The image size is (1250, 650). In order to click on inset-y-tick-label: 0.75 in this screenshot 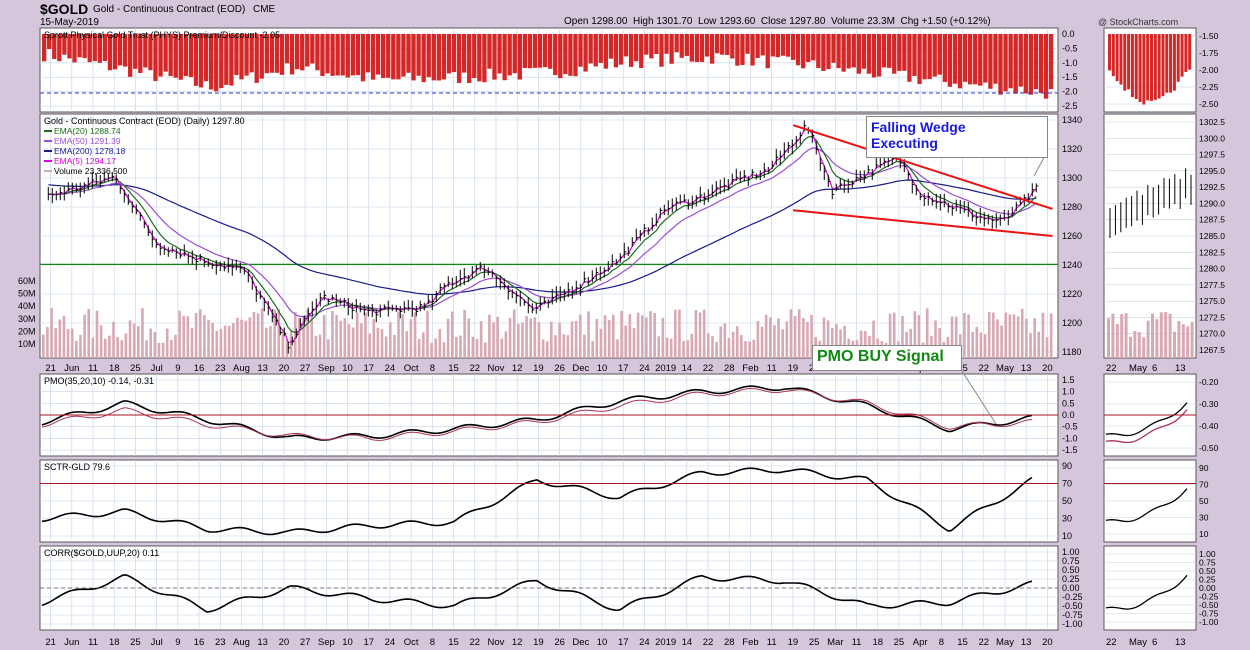, I will do `click(1207, 563)`.